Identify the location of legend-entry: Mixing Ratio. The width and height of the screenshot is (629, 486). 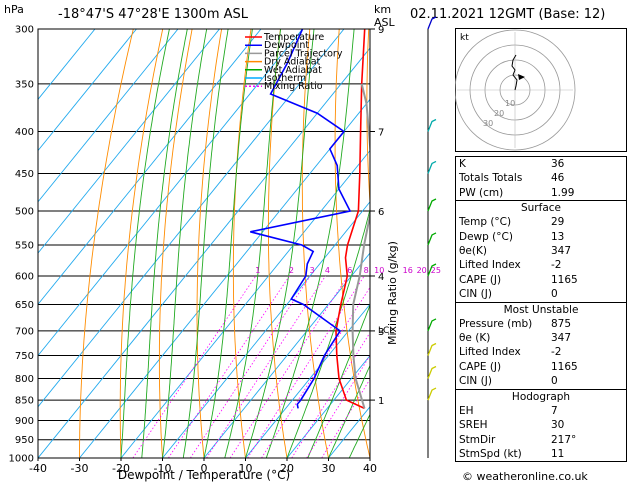
(293, 86).